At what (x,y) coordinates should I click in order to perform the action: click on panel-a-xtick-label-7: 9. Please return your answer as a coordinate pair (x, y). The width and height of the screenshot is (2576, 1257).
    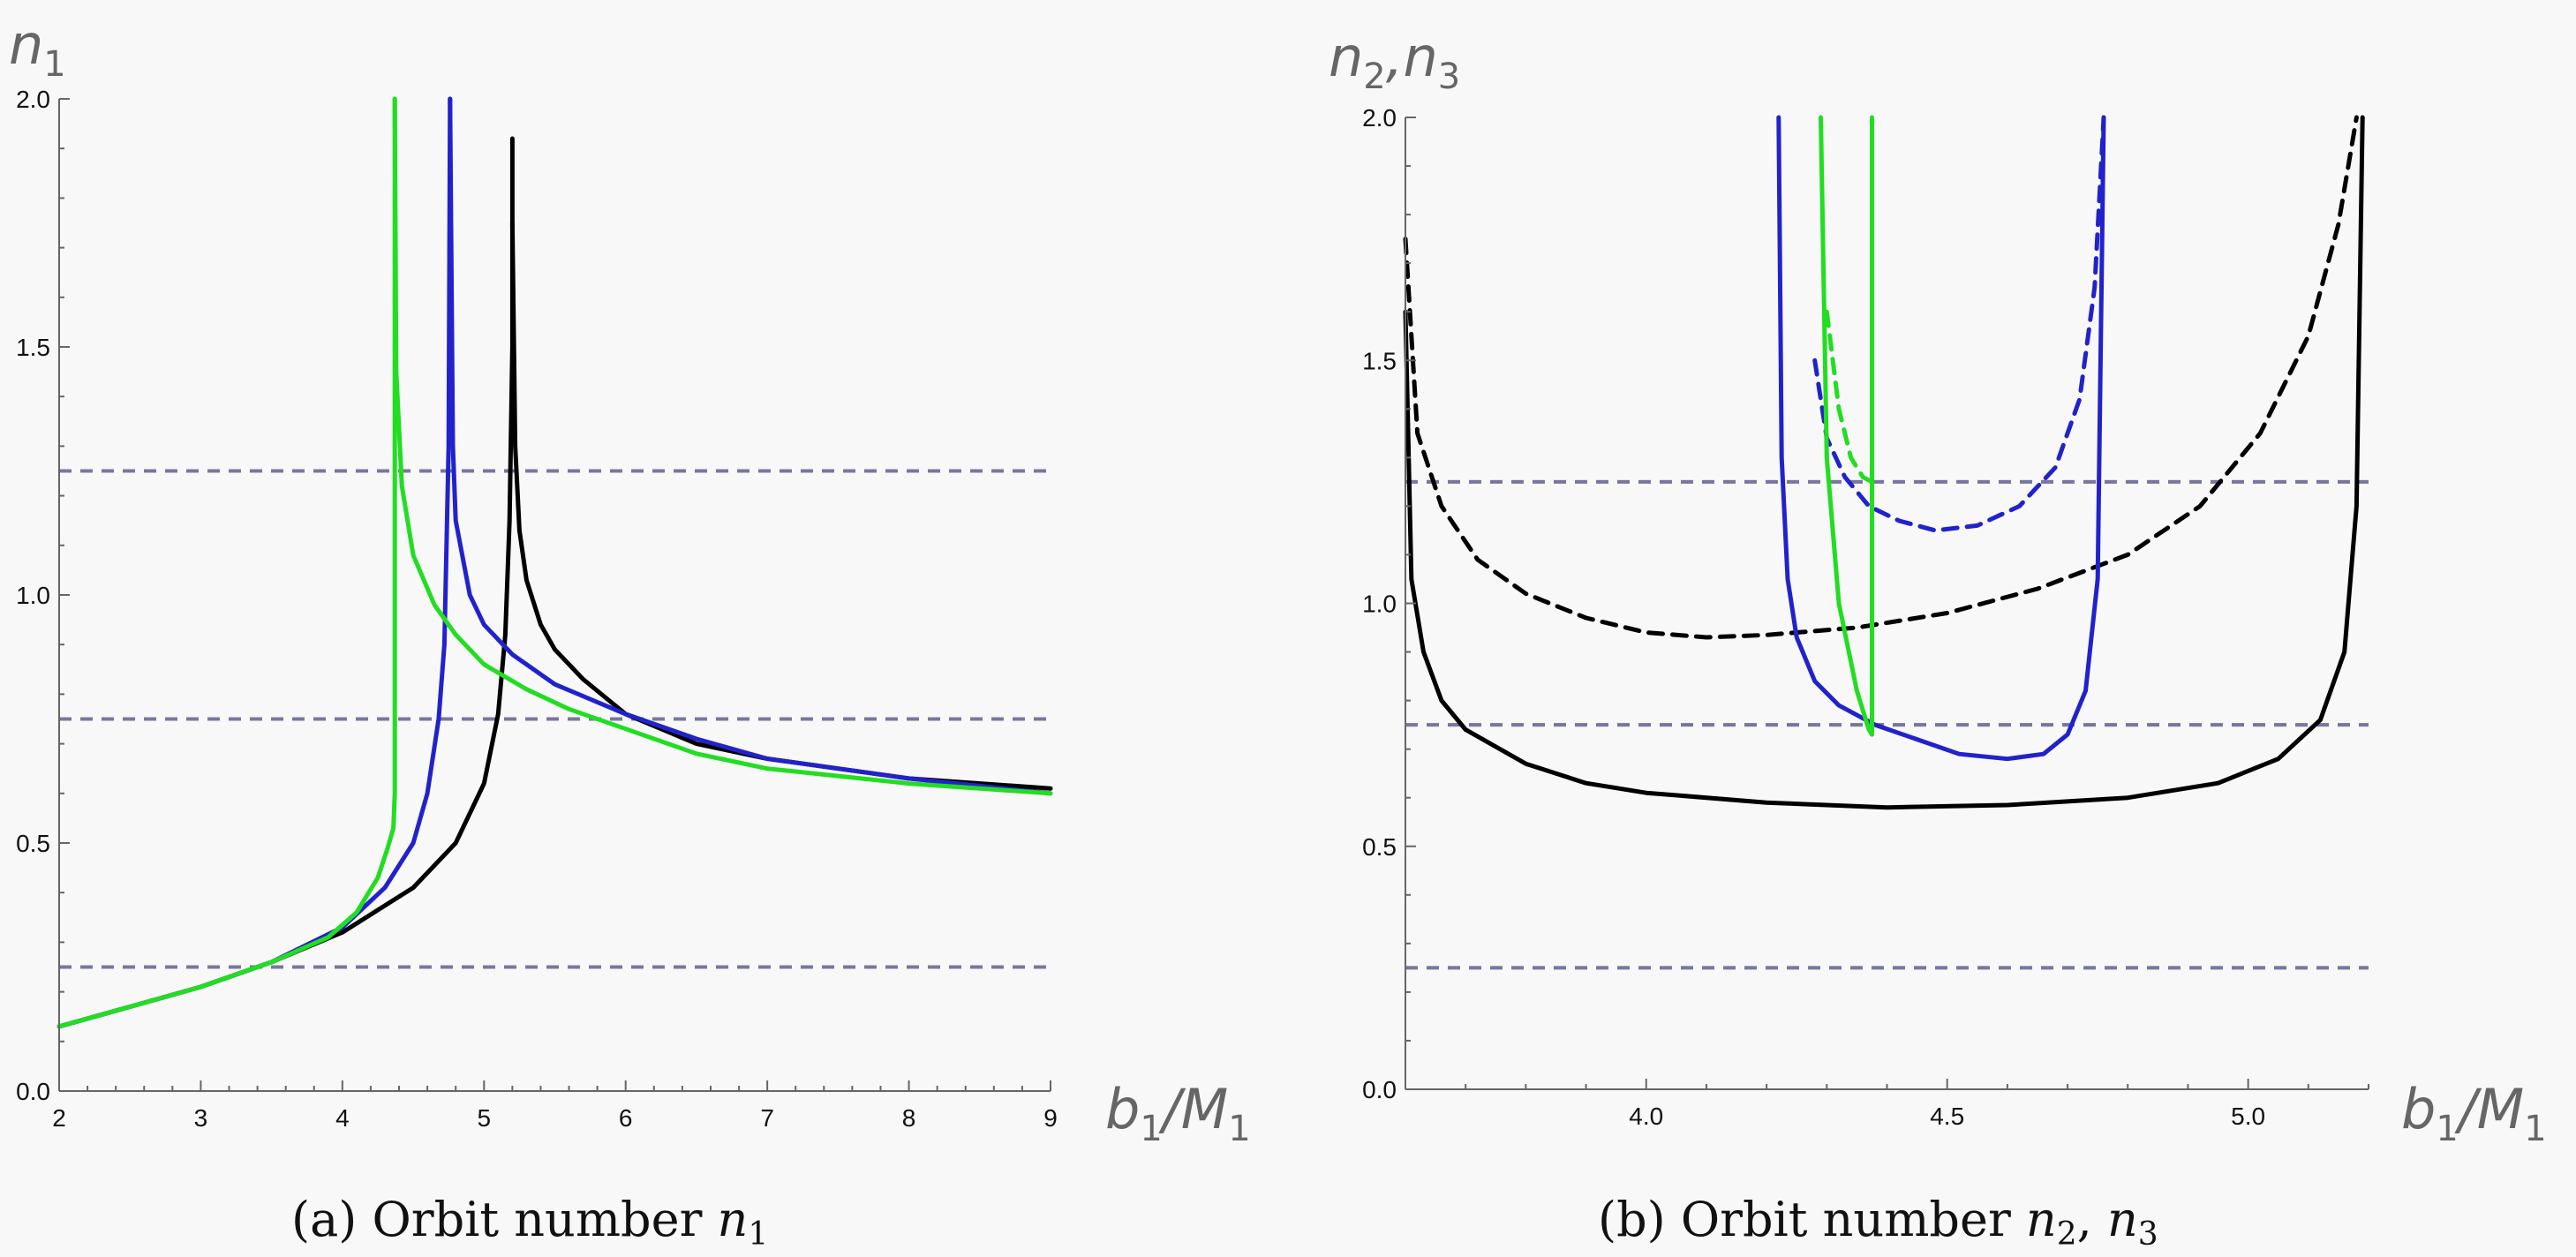
    Looking at the image, I should click on (1050, 1118).